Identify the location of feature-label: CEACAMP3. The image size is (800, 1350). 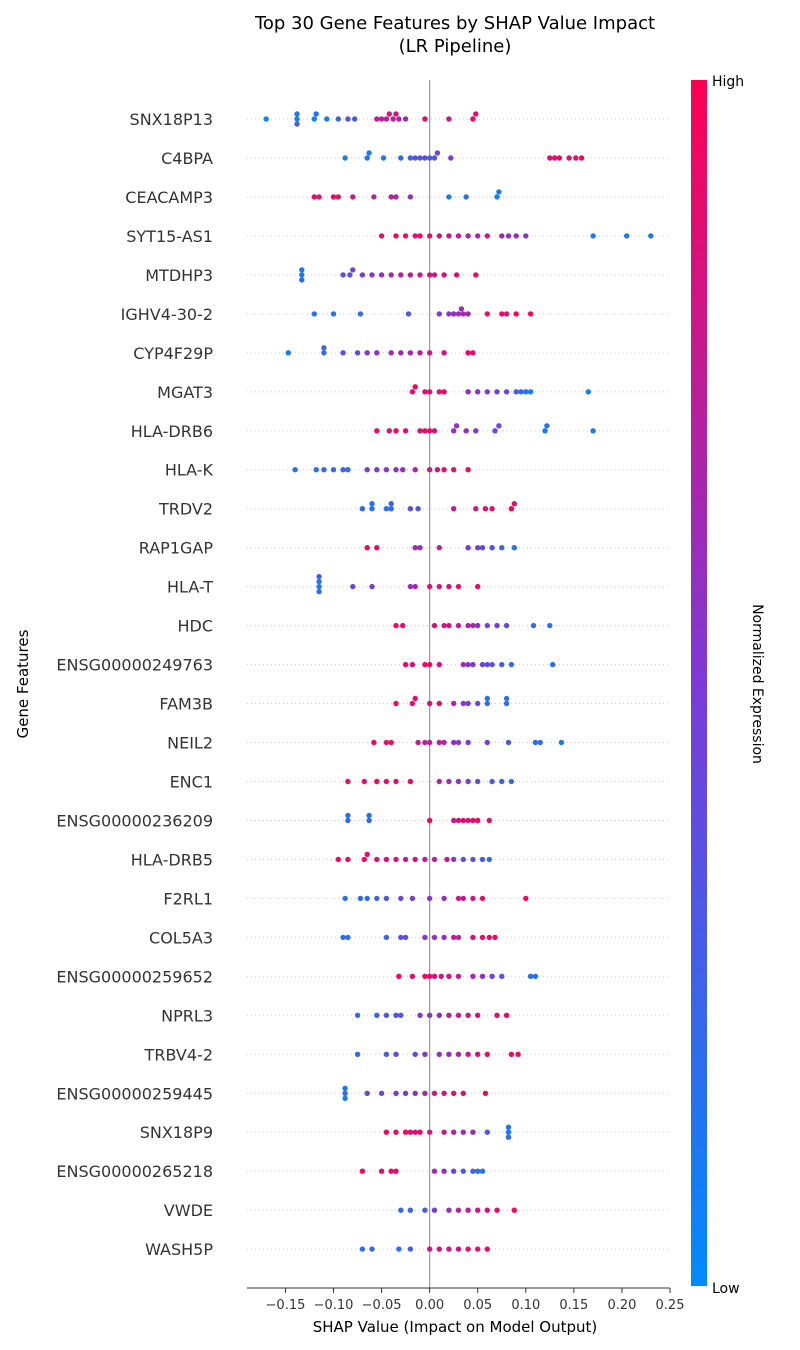
(169, 197).